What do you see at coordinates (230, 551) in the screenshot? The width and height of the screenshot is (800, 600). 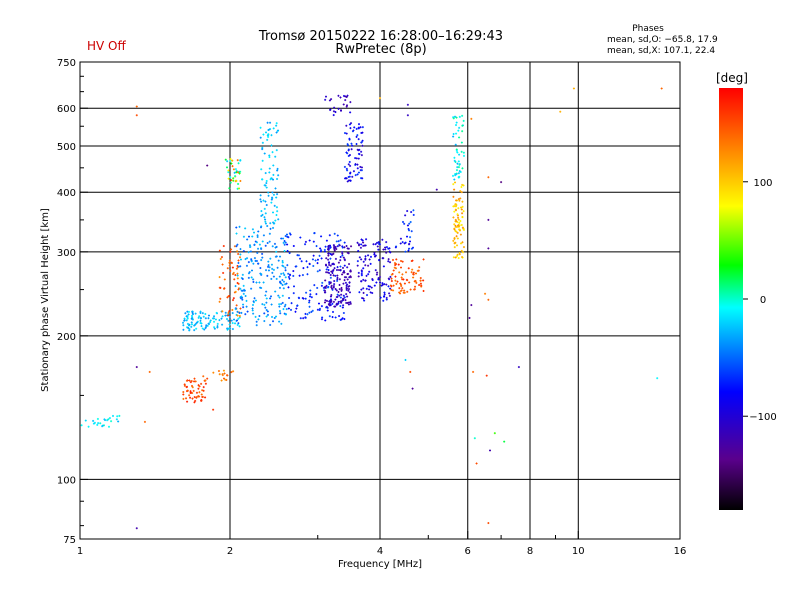 I see `x-tick-label: 2` at bounding box center [230, 551].